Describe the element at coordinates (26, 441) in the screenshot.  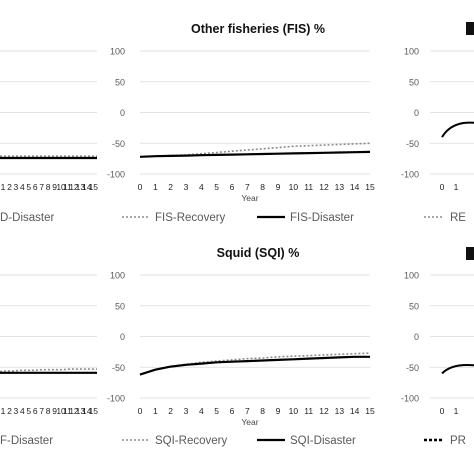
I see `legend-label: F-Disaster` at that location.